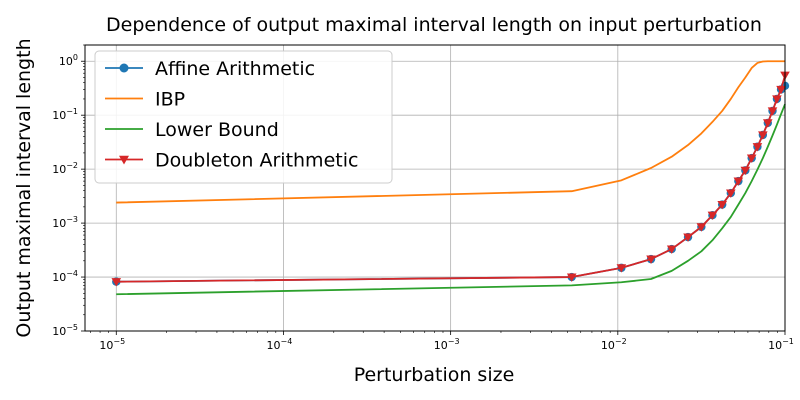  I want to click on y-axis: 10⁻⁵ 10⁻⁴ 10⁻³ 10⁻² 10⁻¹ 10⁰, so click(68, 191).